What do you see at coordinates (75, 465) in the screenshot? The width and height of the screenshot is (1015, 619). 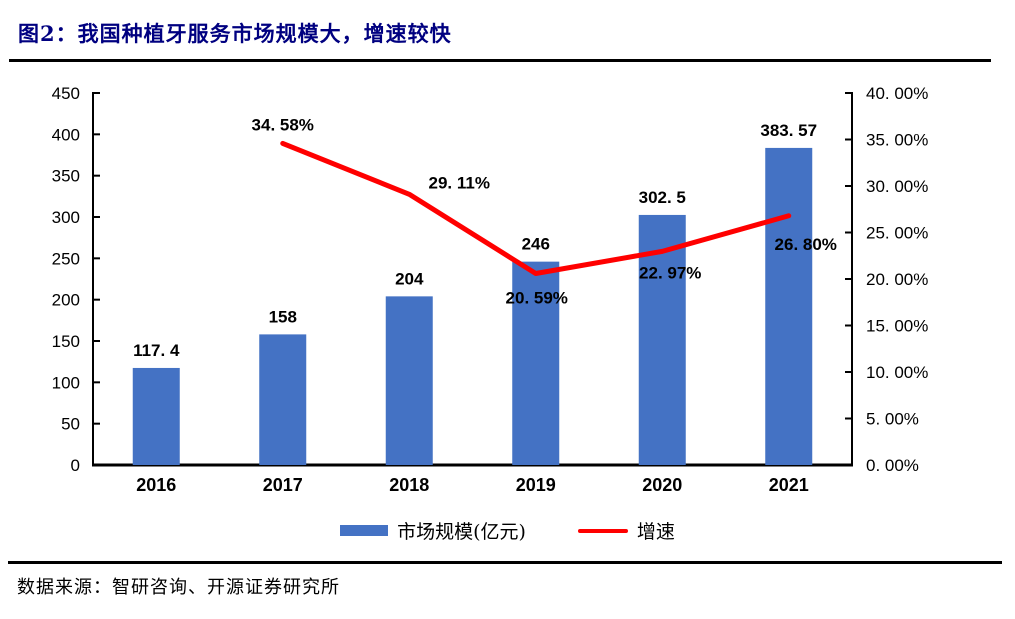 I see `left-axis-tick-label: 0` at bounding box center [75, 465].